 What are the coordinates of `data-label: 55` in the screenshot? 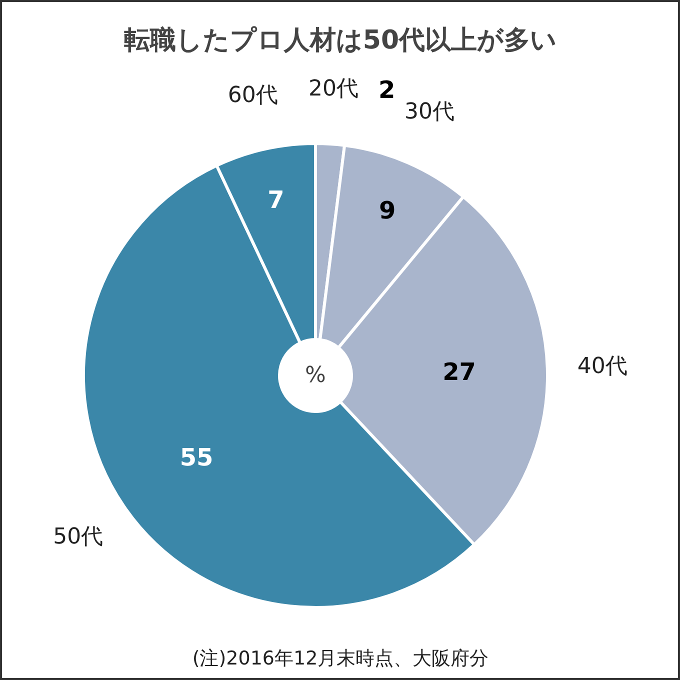 It's located at (197, 457).